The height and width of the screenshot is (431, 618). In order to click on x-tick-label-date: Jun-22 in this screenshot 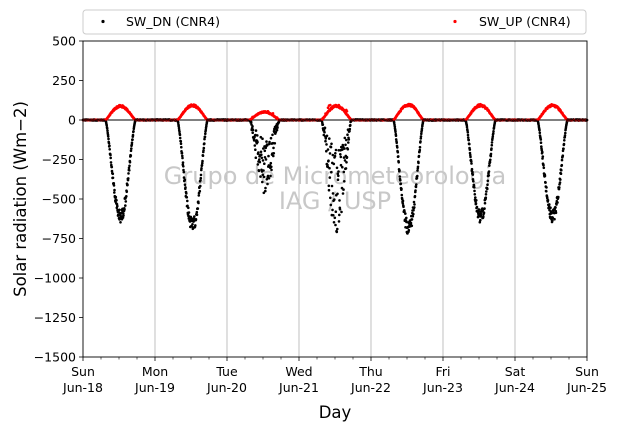, I will do `click(370, 387)`.